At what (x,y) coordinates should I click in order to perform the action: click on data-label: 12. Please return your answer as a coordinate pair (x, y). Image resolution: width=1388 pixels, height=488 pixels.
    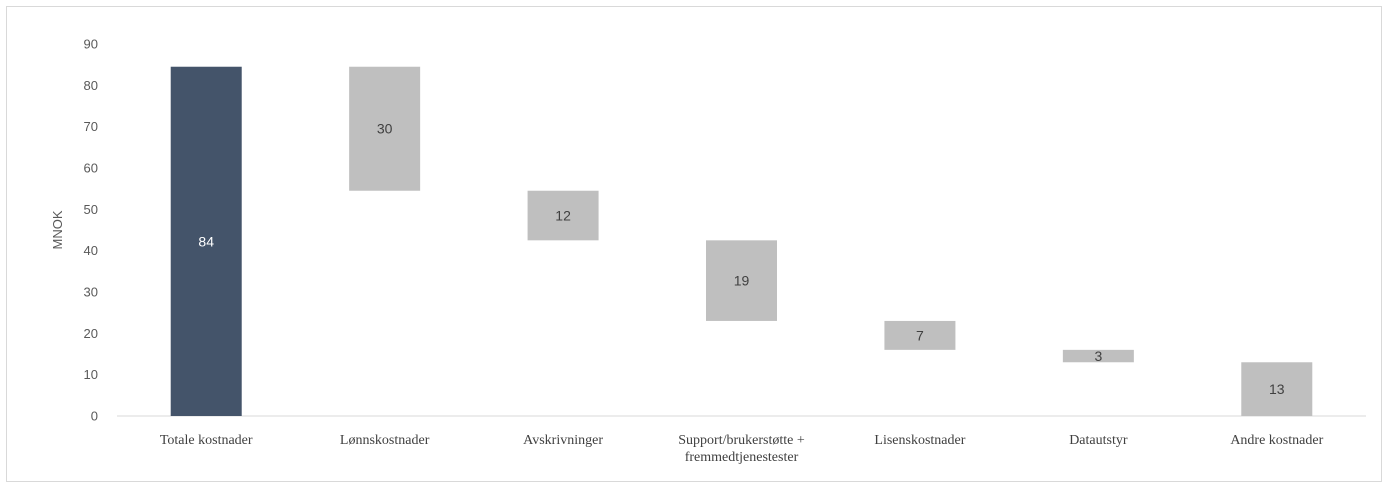
    Looking at the image, I should click on (563, 216).